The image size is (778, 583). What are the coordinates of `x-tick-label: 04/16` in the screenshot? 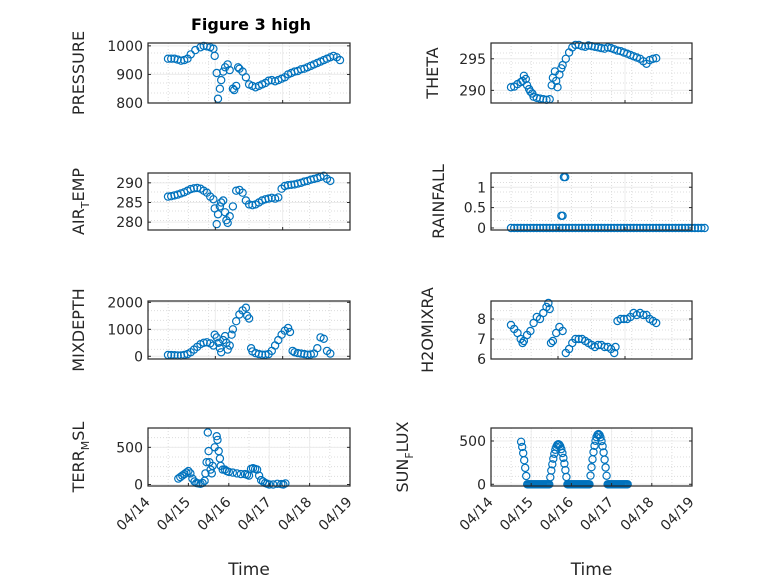 It's located at (215, 514).